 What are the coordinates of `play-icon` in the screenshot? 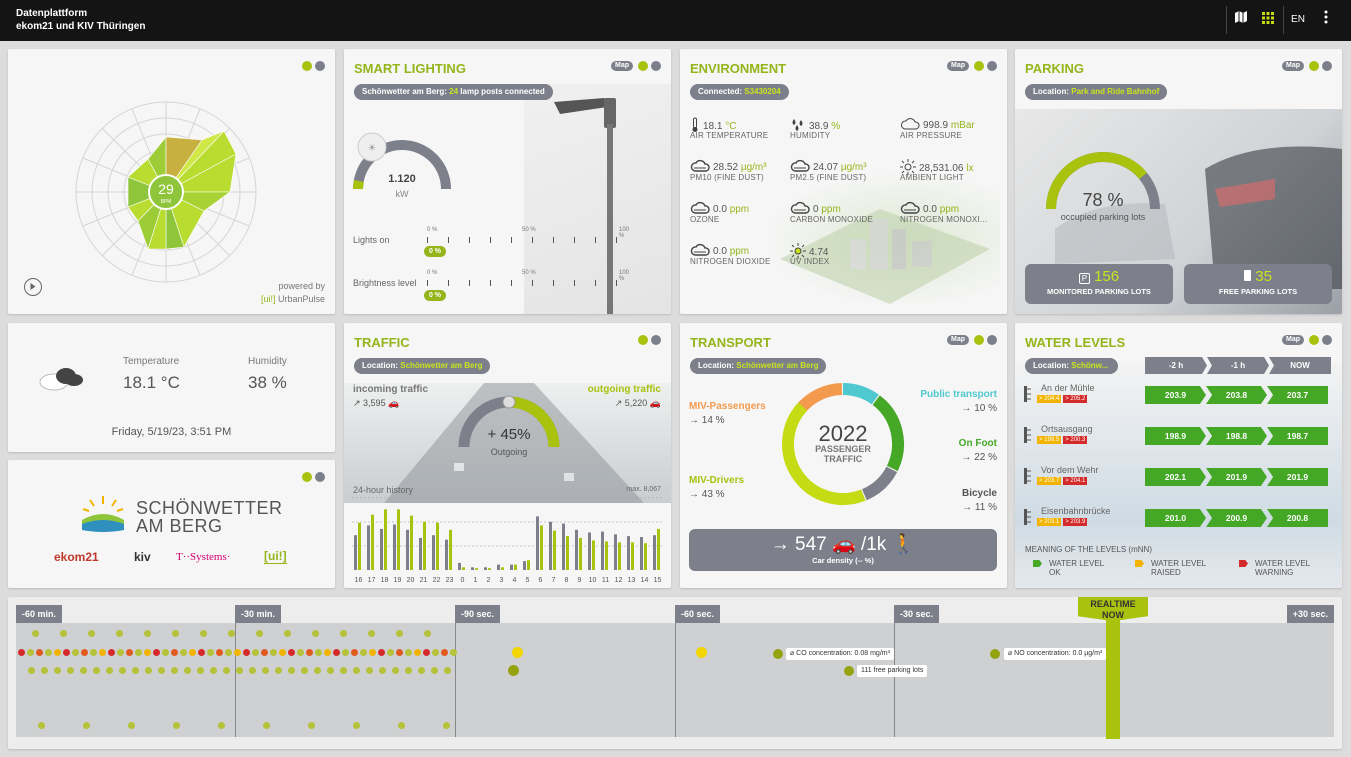 It's located at (33, 287).